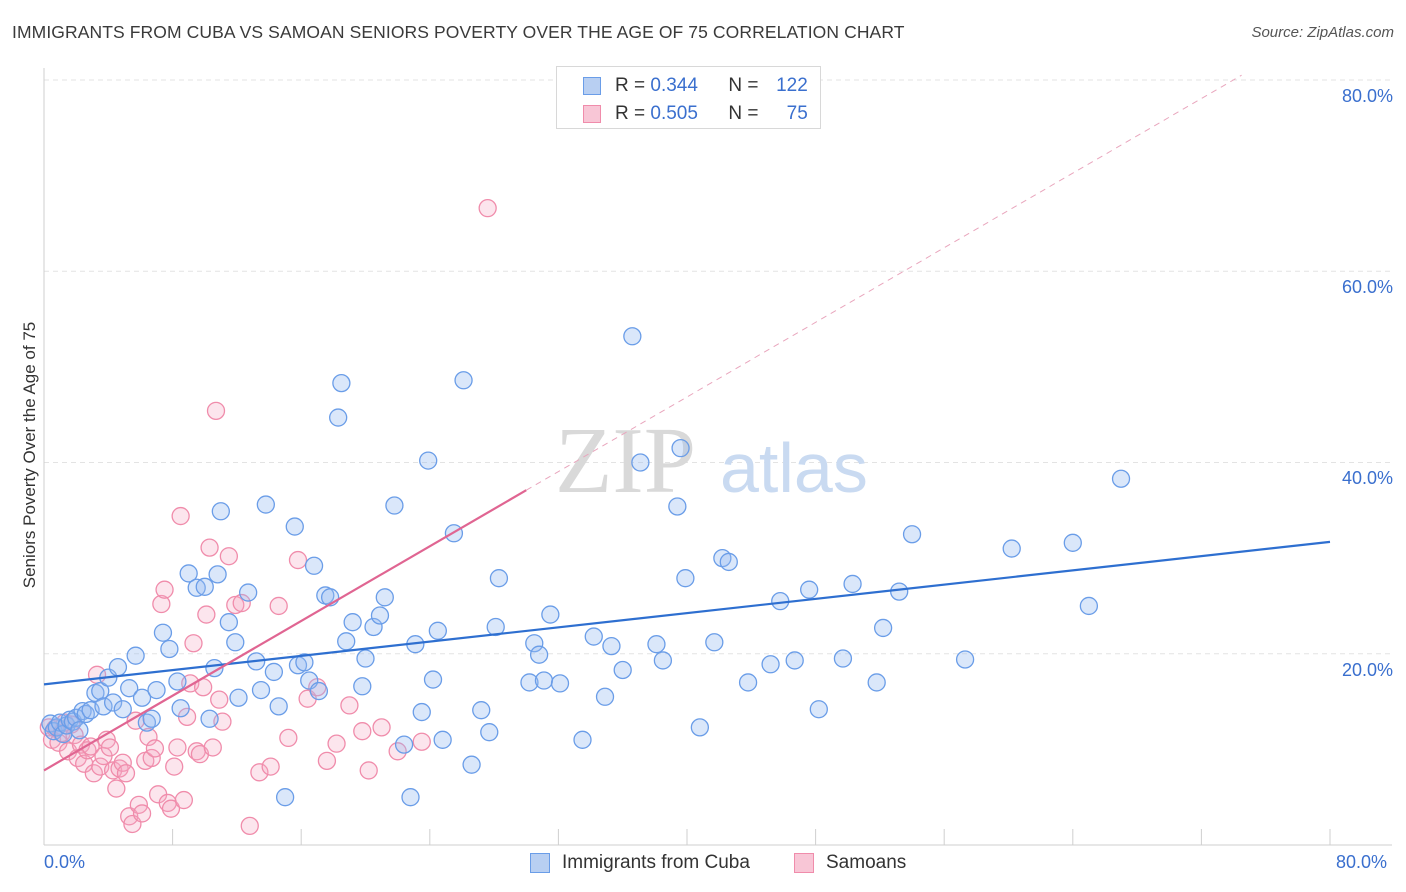 Image resolution: width=1406 pixels, height=892 pixels. I want to click on x-tick-max: 80.0%, so click(1362, 862).